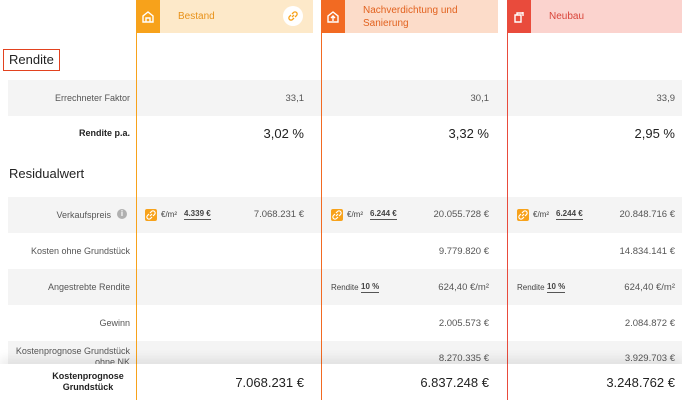 This screenshot has height=400, width=682. I want to click on row-bg-angestrebte, so click(345, 287).